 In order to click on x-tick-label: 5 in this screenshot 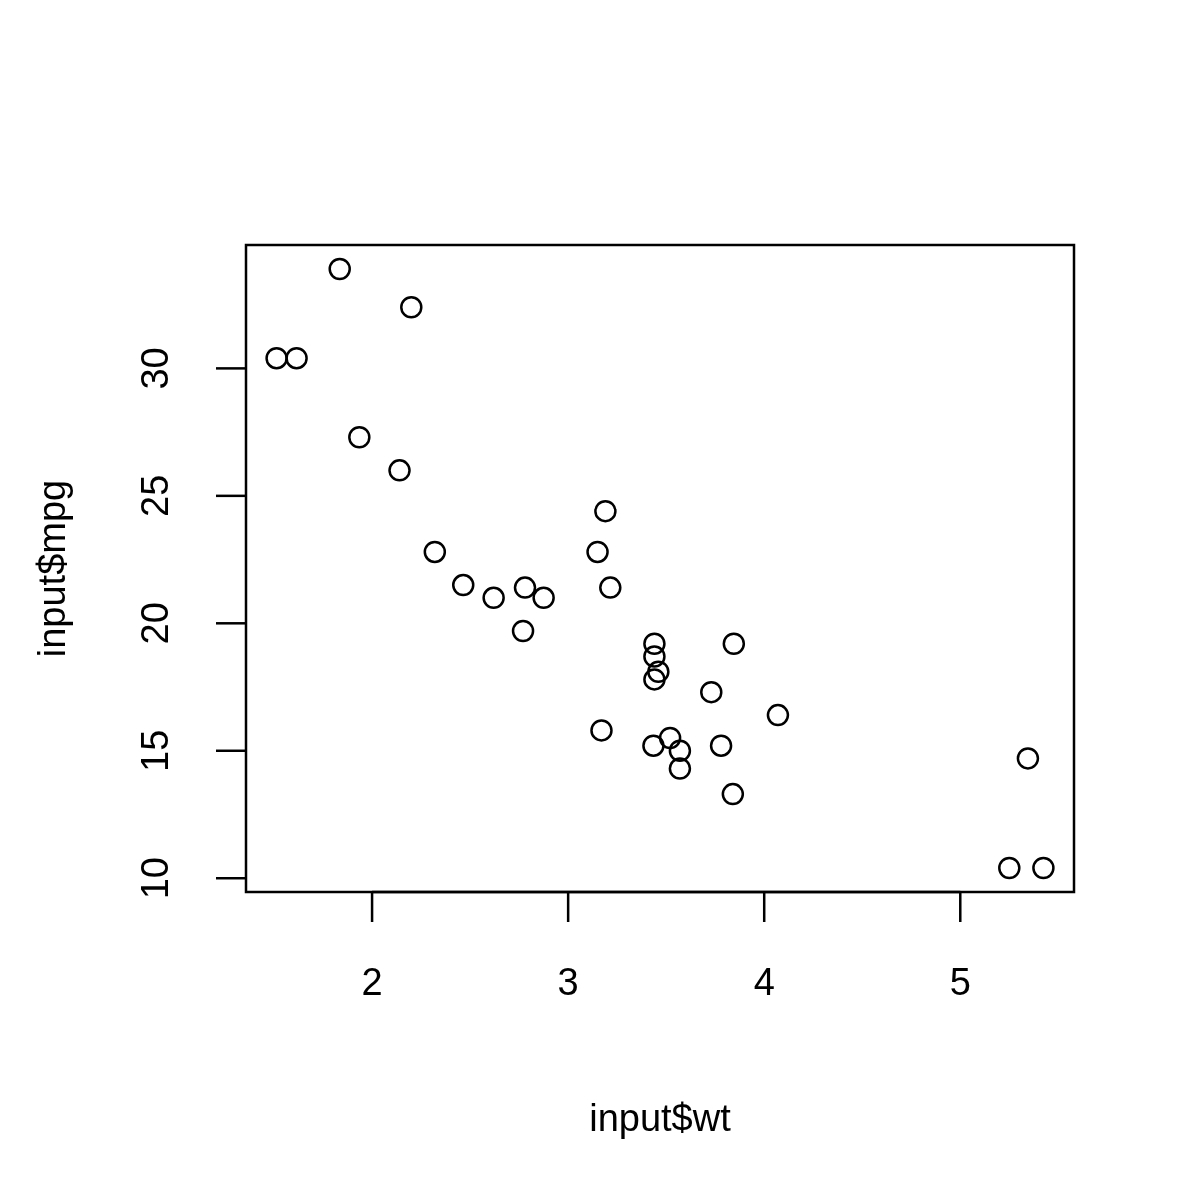, I will do `click(960, 982)`.